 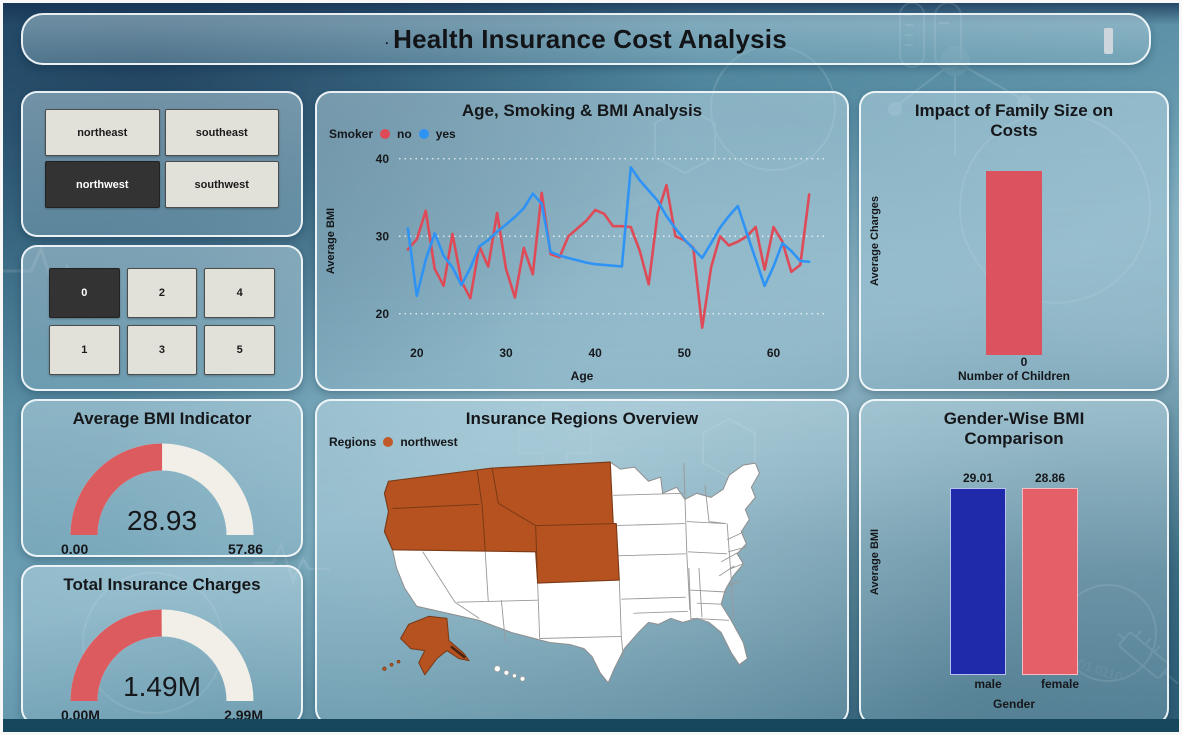 I want to click on alaska-tail, so click(x=458, y=652).